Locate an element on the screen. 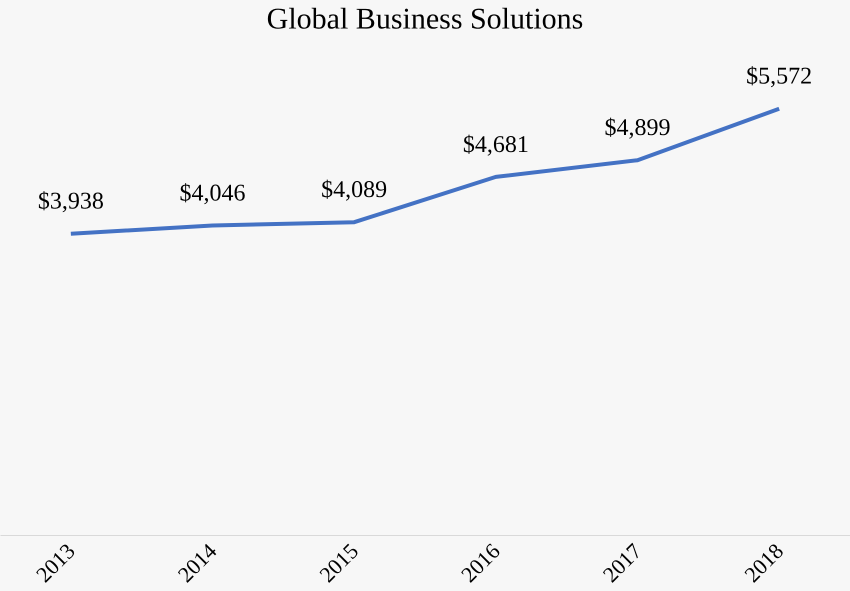 The width and height of the screenshot is (850, 591). data-label: $4,089 is located at coordinates (354, 190).